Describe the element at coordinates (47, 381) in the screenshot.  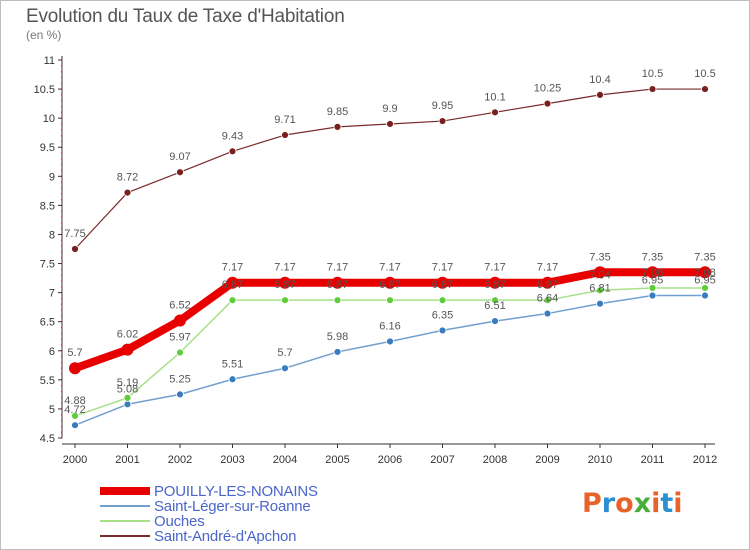
I see `y-tick-label: 5.5` at that location.